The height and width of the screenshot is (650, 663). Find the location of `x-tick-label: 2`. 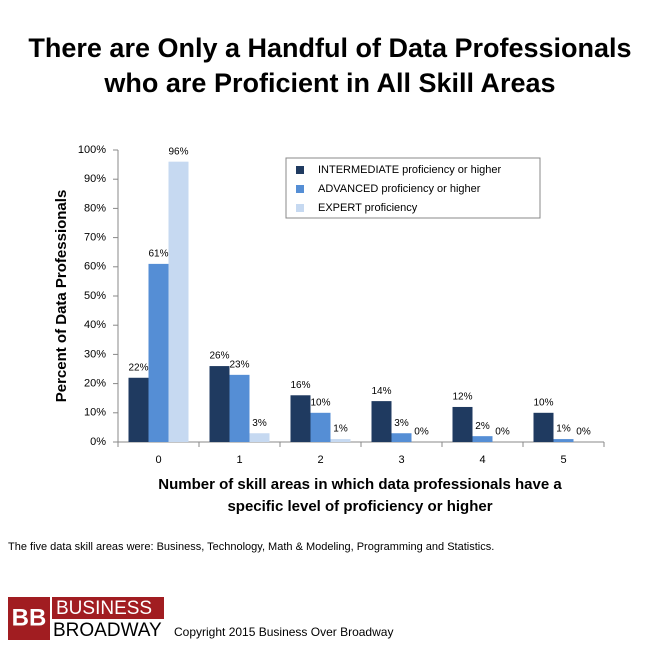

x-tick-label: 2 is located at coordinates (320, 460).